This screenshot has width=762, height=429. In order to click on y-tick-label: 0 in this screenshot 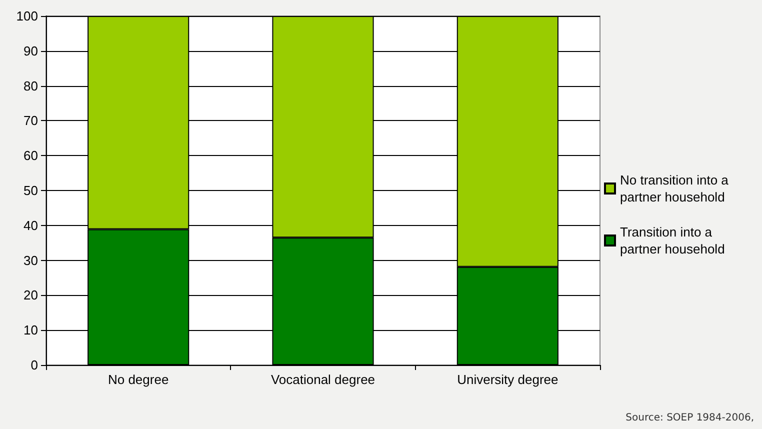, I will do `click(34, 365)`.